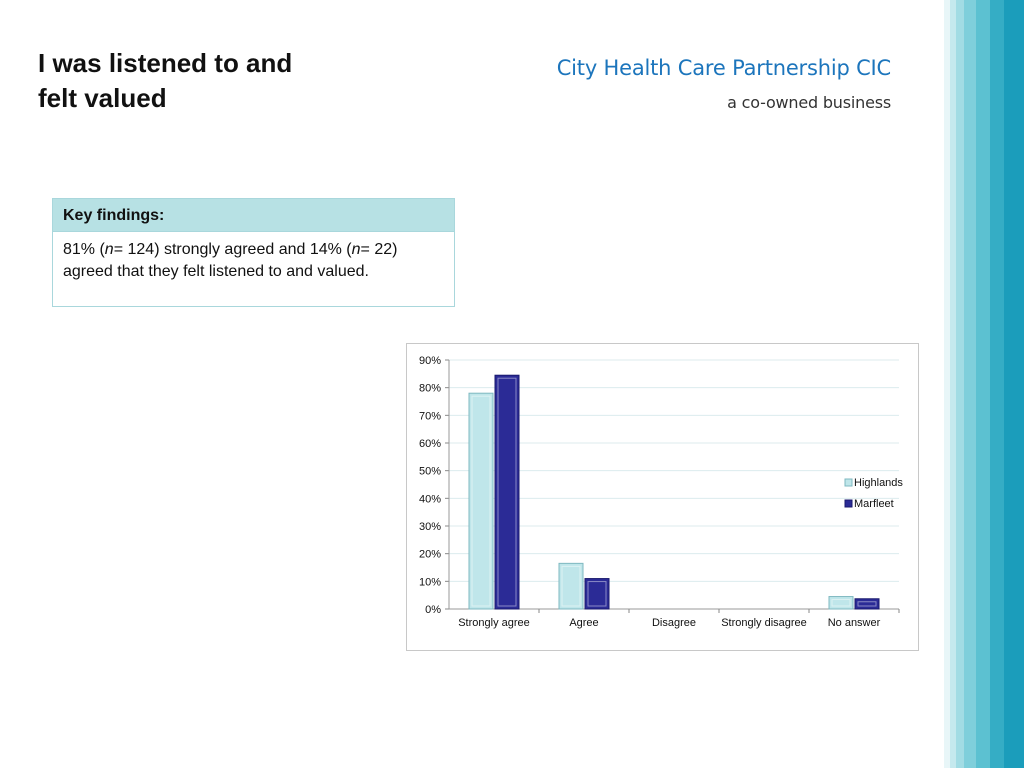 The height and width of the screenshot is (768, 1024). Describe the element at coordinates (674, 623) in the screenshot. I see `x-tick-label: Disagree` at that location.